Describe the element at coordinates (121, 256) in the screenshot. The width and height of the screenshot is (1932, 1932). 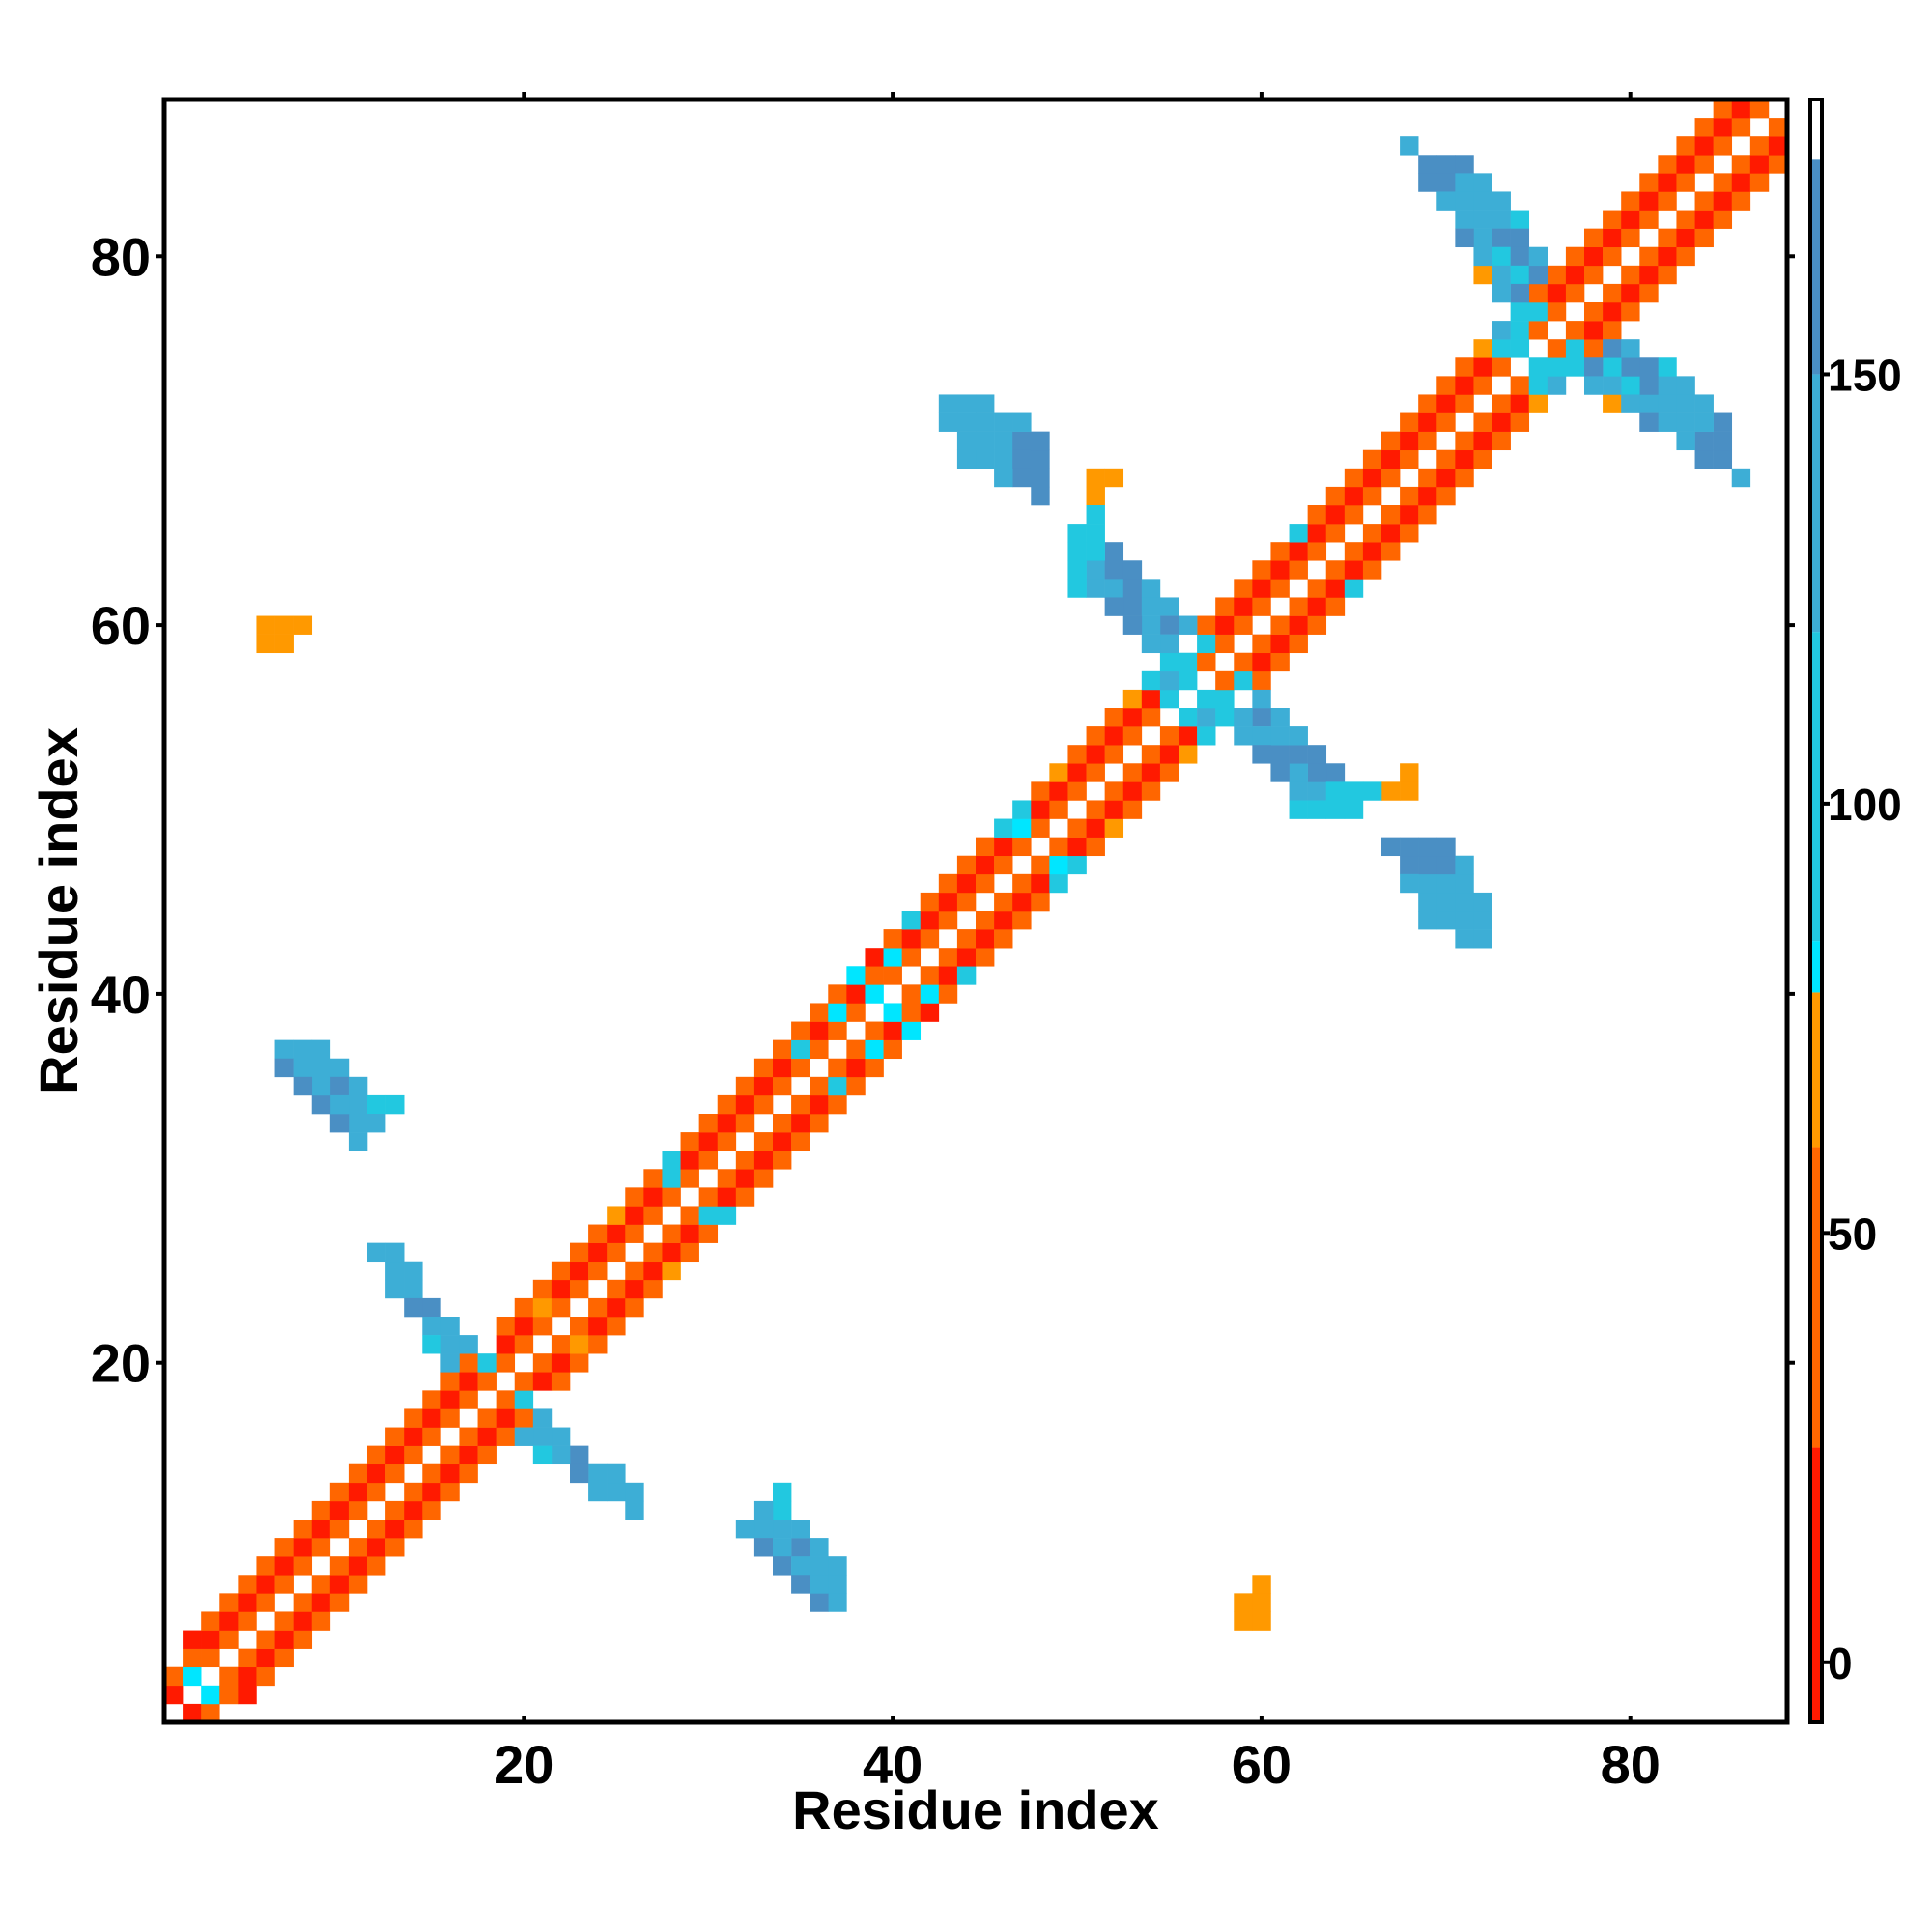
I see `y-tick-label: 80` at that location.